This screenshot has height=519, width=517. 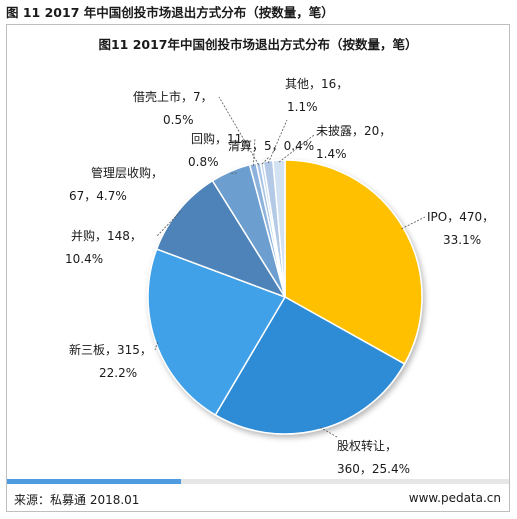 I want to click on data-label-2-line2: 360，25.4%, so click(x=373, y=468).